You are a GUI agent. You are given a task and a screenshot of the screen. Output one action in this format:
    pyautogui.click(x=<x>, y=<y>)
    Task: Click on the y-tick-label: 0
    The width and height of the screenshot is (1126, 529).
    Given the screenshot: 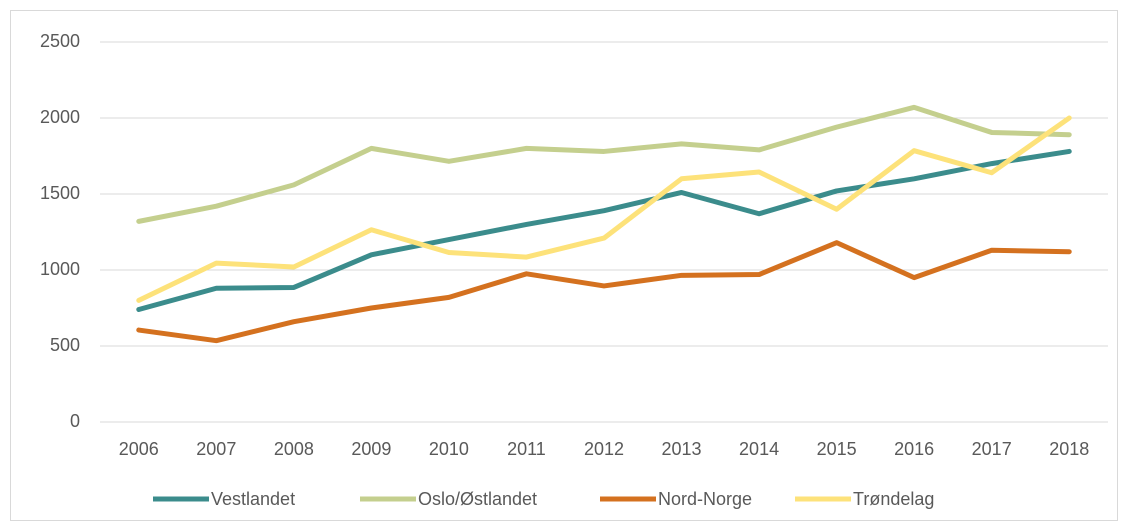 What is the action you would take?
    pyautogui.click(x=75, y=421)
    